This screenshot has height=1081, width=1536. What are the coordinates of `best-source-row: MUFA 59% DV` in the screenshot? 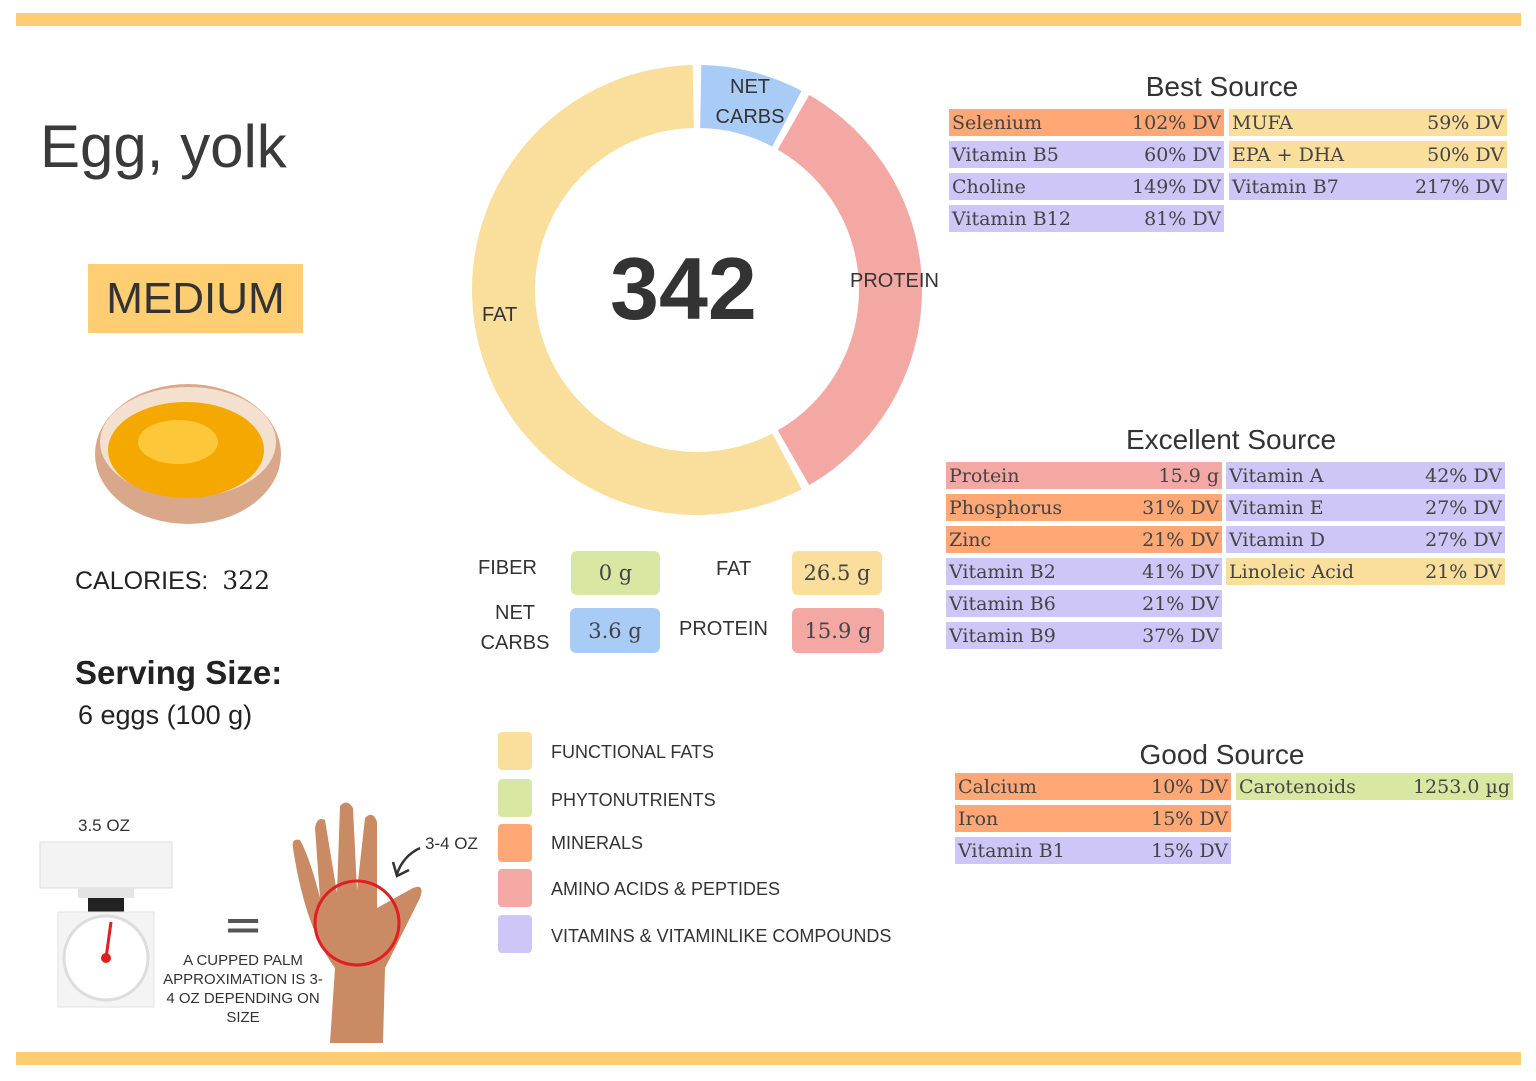 It's located at (1368, 122).